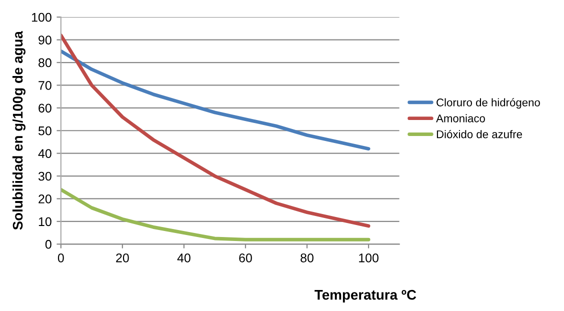  Describe the element at coordinates (215, 215) in the screenshot. I see `line-series` at that location.